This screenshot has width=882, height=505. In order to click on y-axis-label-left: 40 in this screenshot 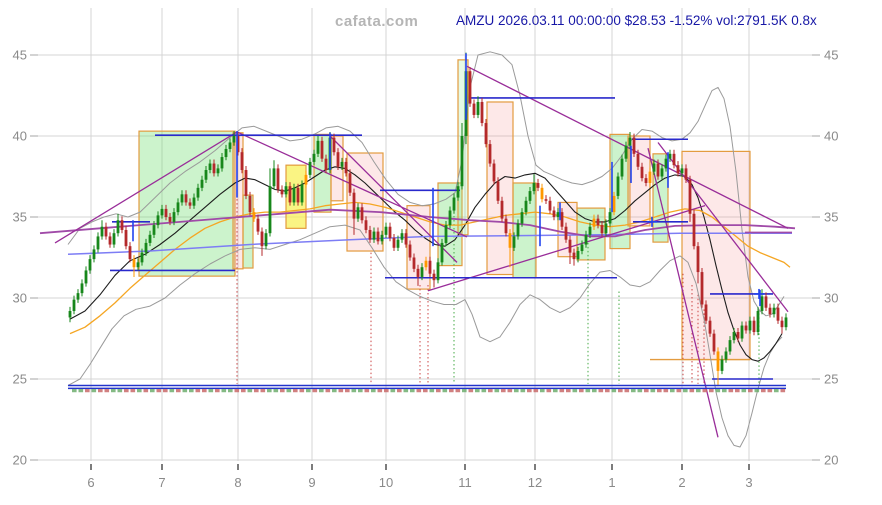, I will do `click(20, 136)`.